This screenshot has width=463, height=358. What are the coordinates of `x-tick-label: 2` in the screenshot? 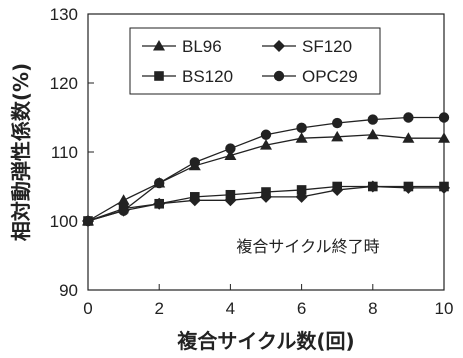 It's located at (158, 308).